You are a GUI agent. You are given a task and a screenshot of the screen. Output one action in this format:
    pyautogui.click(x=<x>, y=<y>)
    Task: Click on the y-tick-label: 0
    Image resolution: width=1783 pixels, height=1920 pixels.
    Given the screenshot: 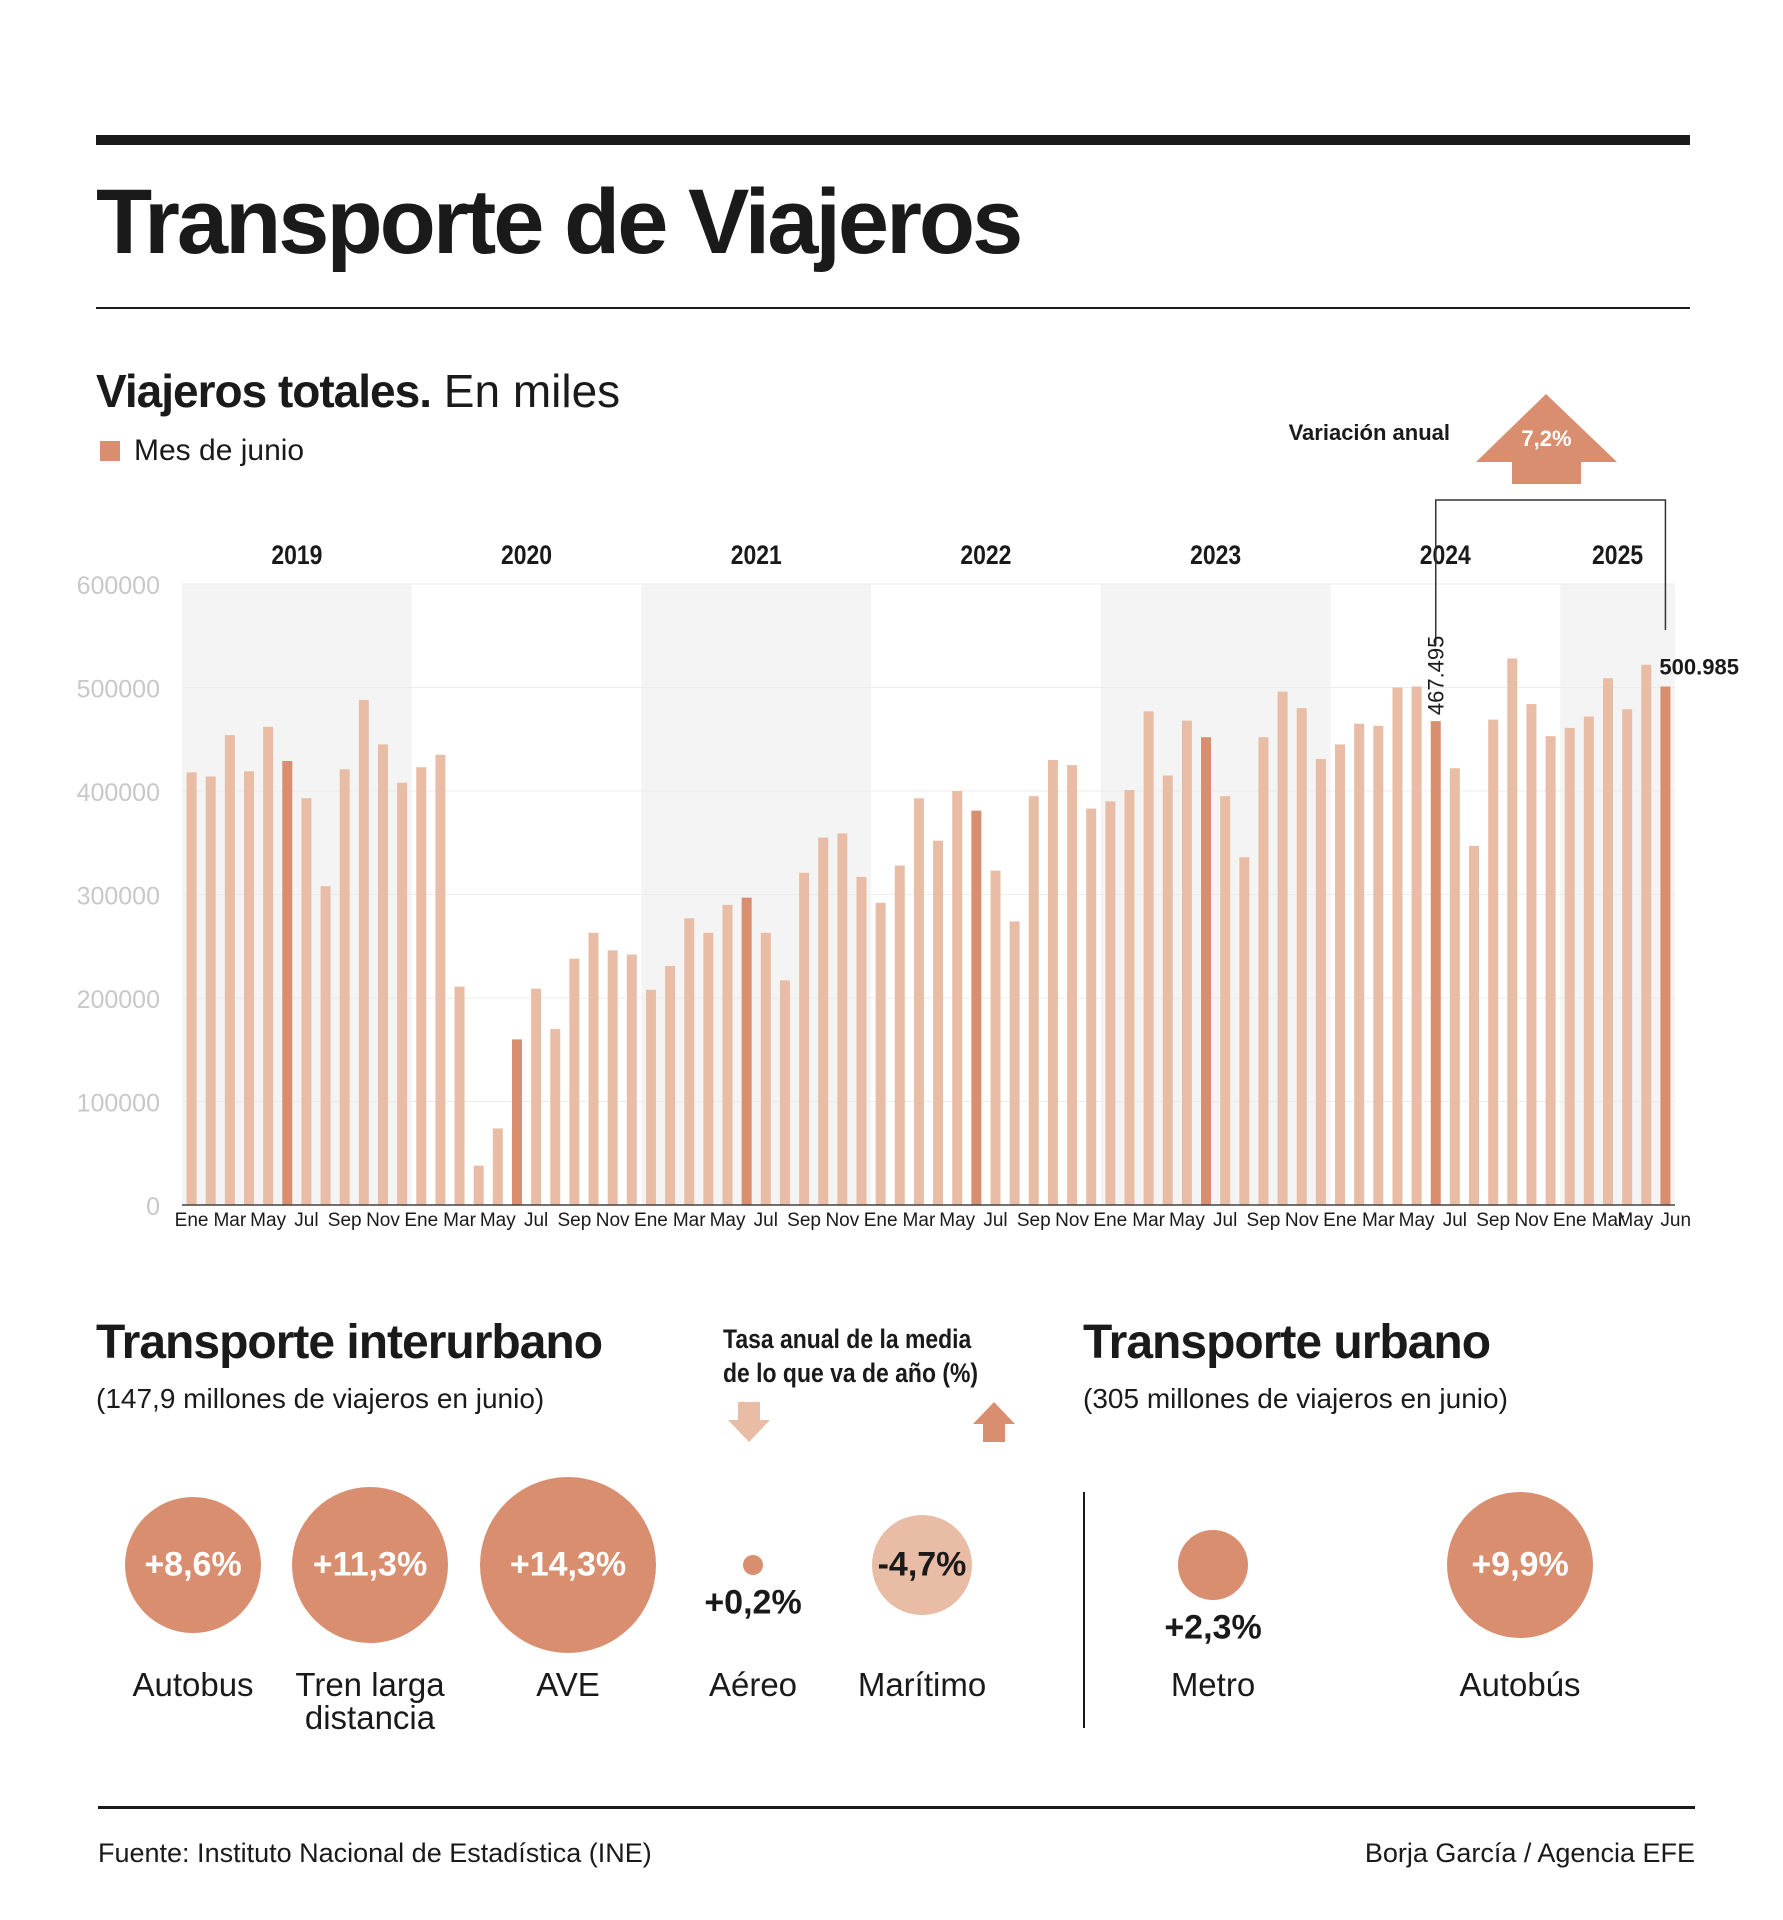 What is the action you would take?
    pyautogui.click(x=153, y=1207)
    